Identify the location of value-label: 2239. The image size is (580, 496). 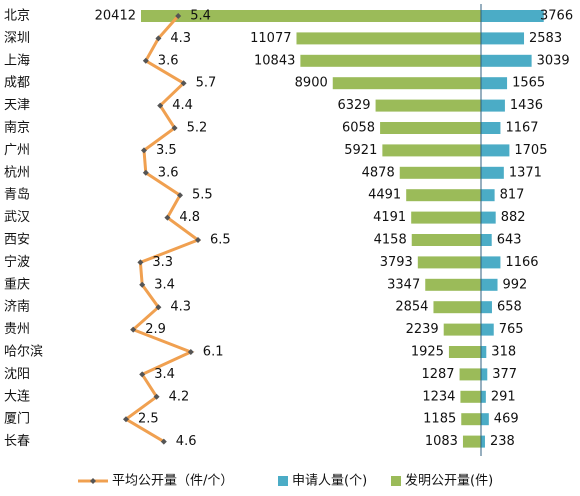
(422, 329).